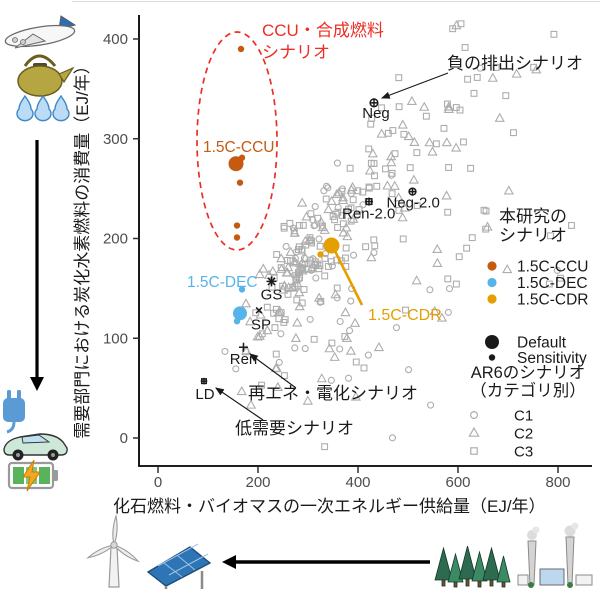 The width and height of the screenshot is (600, 589). What do you see at coordinates (413, 203) in the screenshot?
I see `point-label-neg-2.0: Neg-2.0` at bounding box center [413, 203].